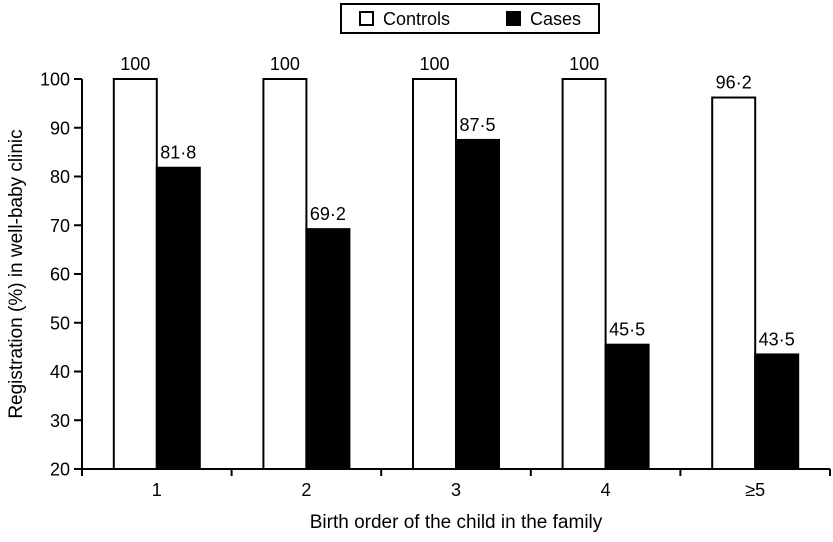  Describe the element at coordinates (366, 18) in the screenshot. I see `controls-white-square-icon` at that location.